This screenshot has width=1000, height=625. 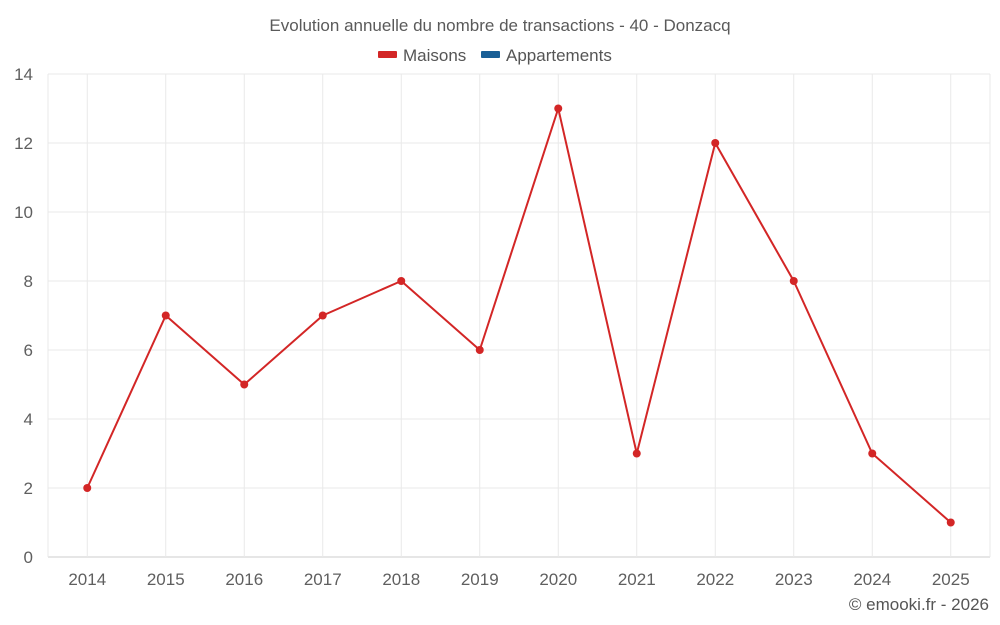 What do you see at coordinates (28, 281) in the screenshot?
I see `y-tick-label: 8` at bounding box center [28, 281].